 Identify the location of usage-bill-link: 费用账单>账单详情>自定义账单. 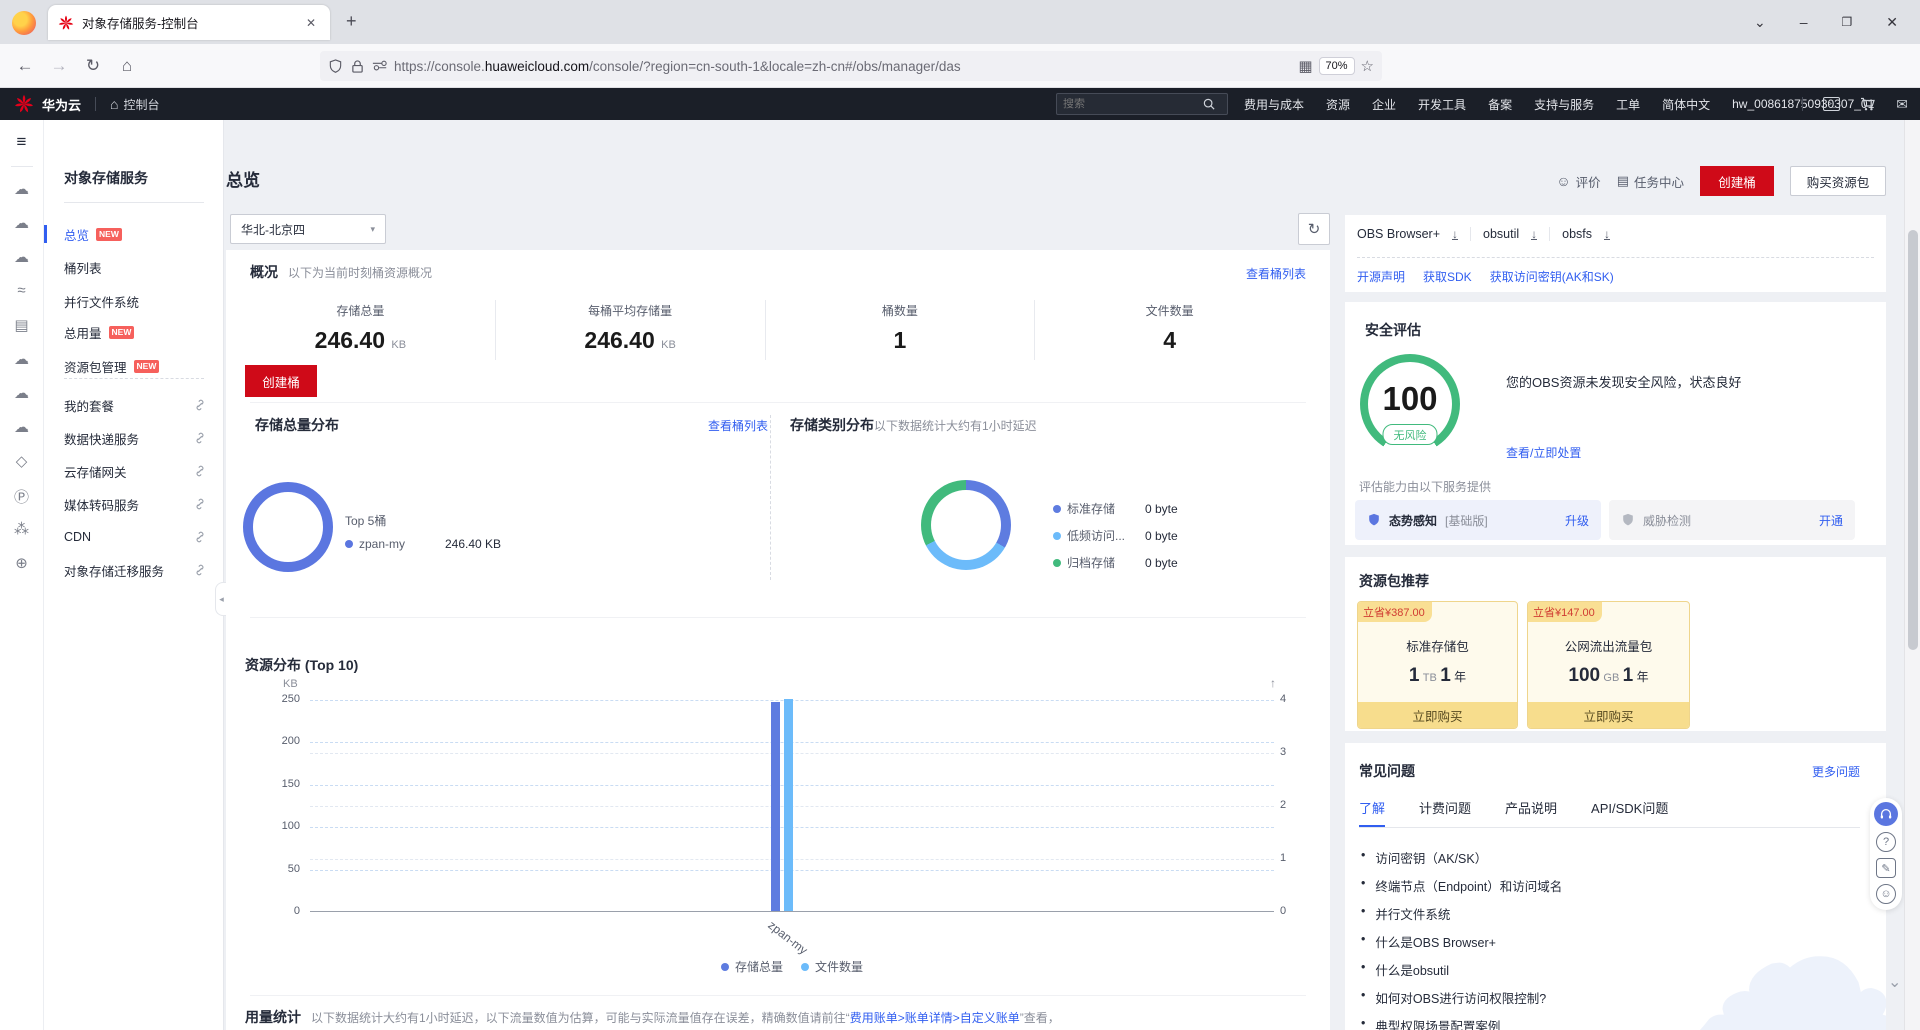
(934, 1018).